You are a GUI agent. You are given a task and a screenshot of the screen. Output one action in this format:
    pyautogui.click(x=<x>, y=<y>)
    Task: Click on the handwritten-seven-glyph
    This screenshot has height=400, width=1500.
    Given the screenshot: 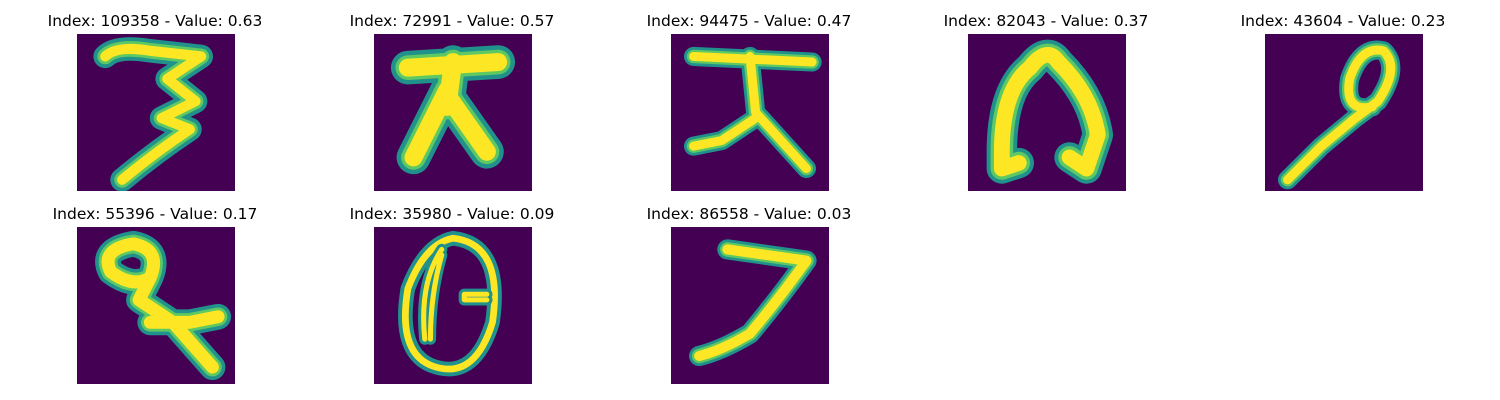 What is the action you would take?
    pyautogui.click(x=750, y=305)
    